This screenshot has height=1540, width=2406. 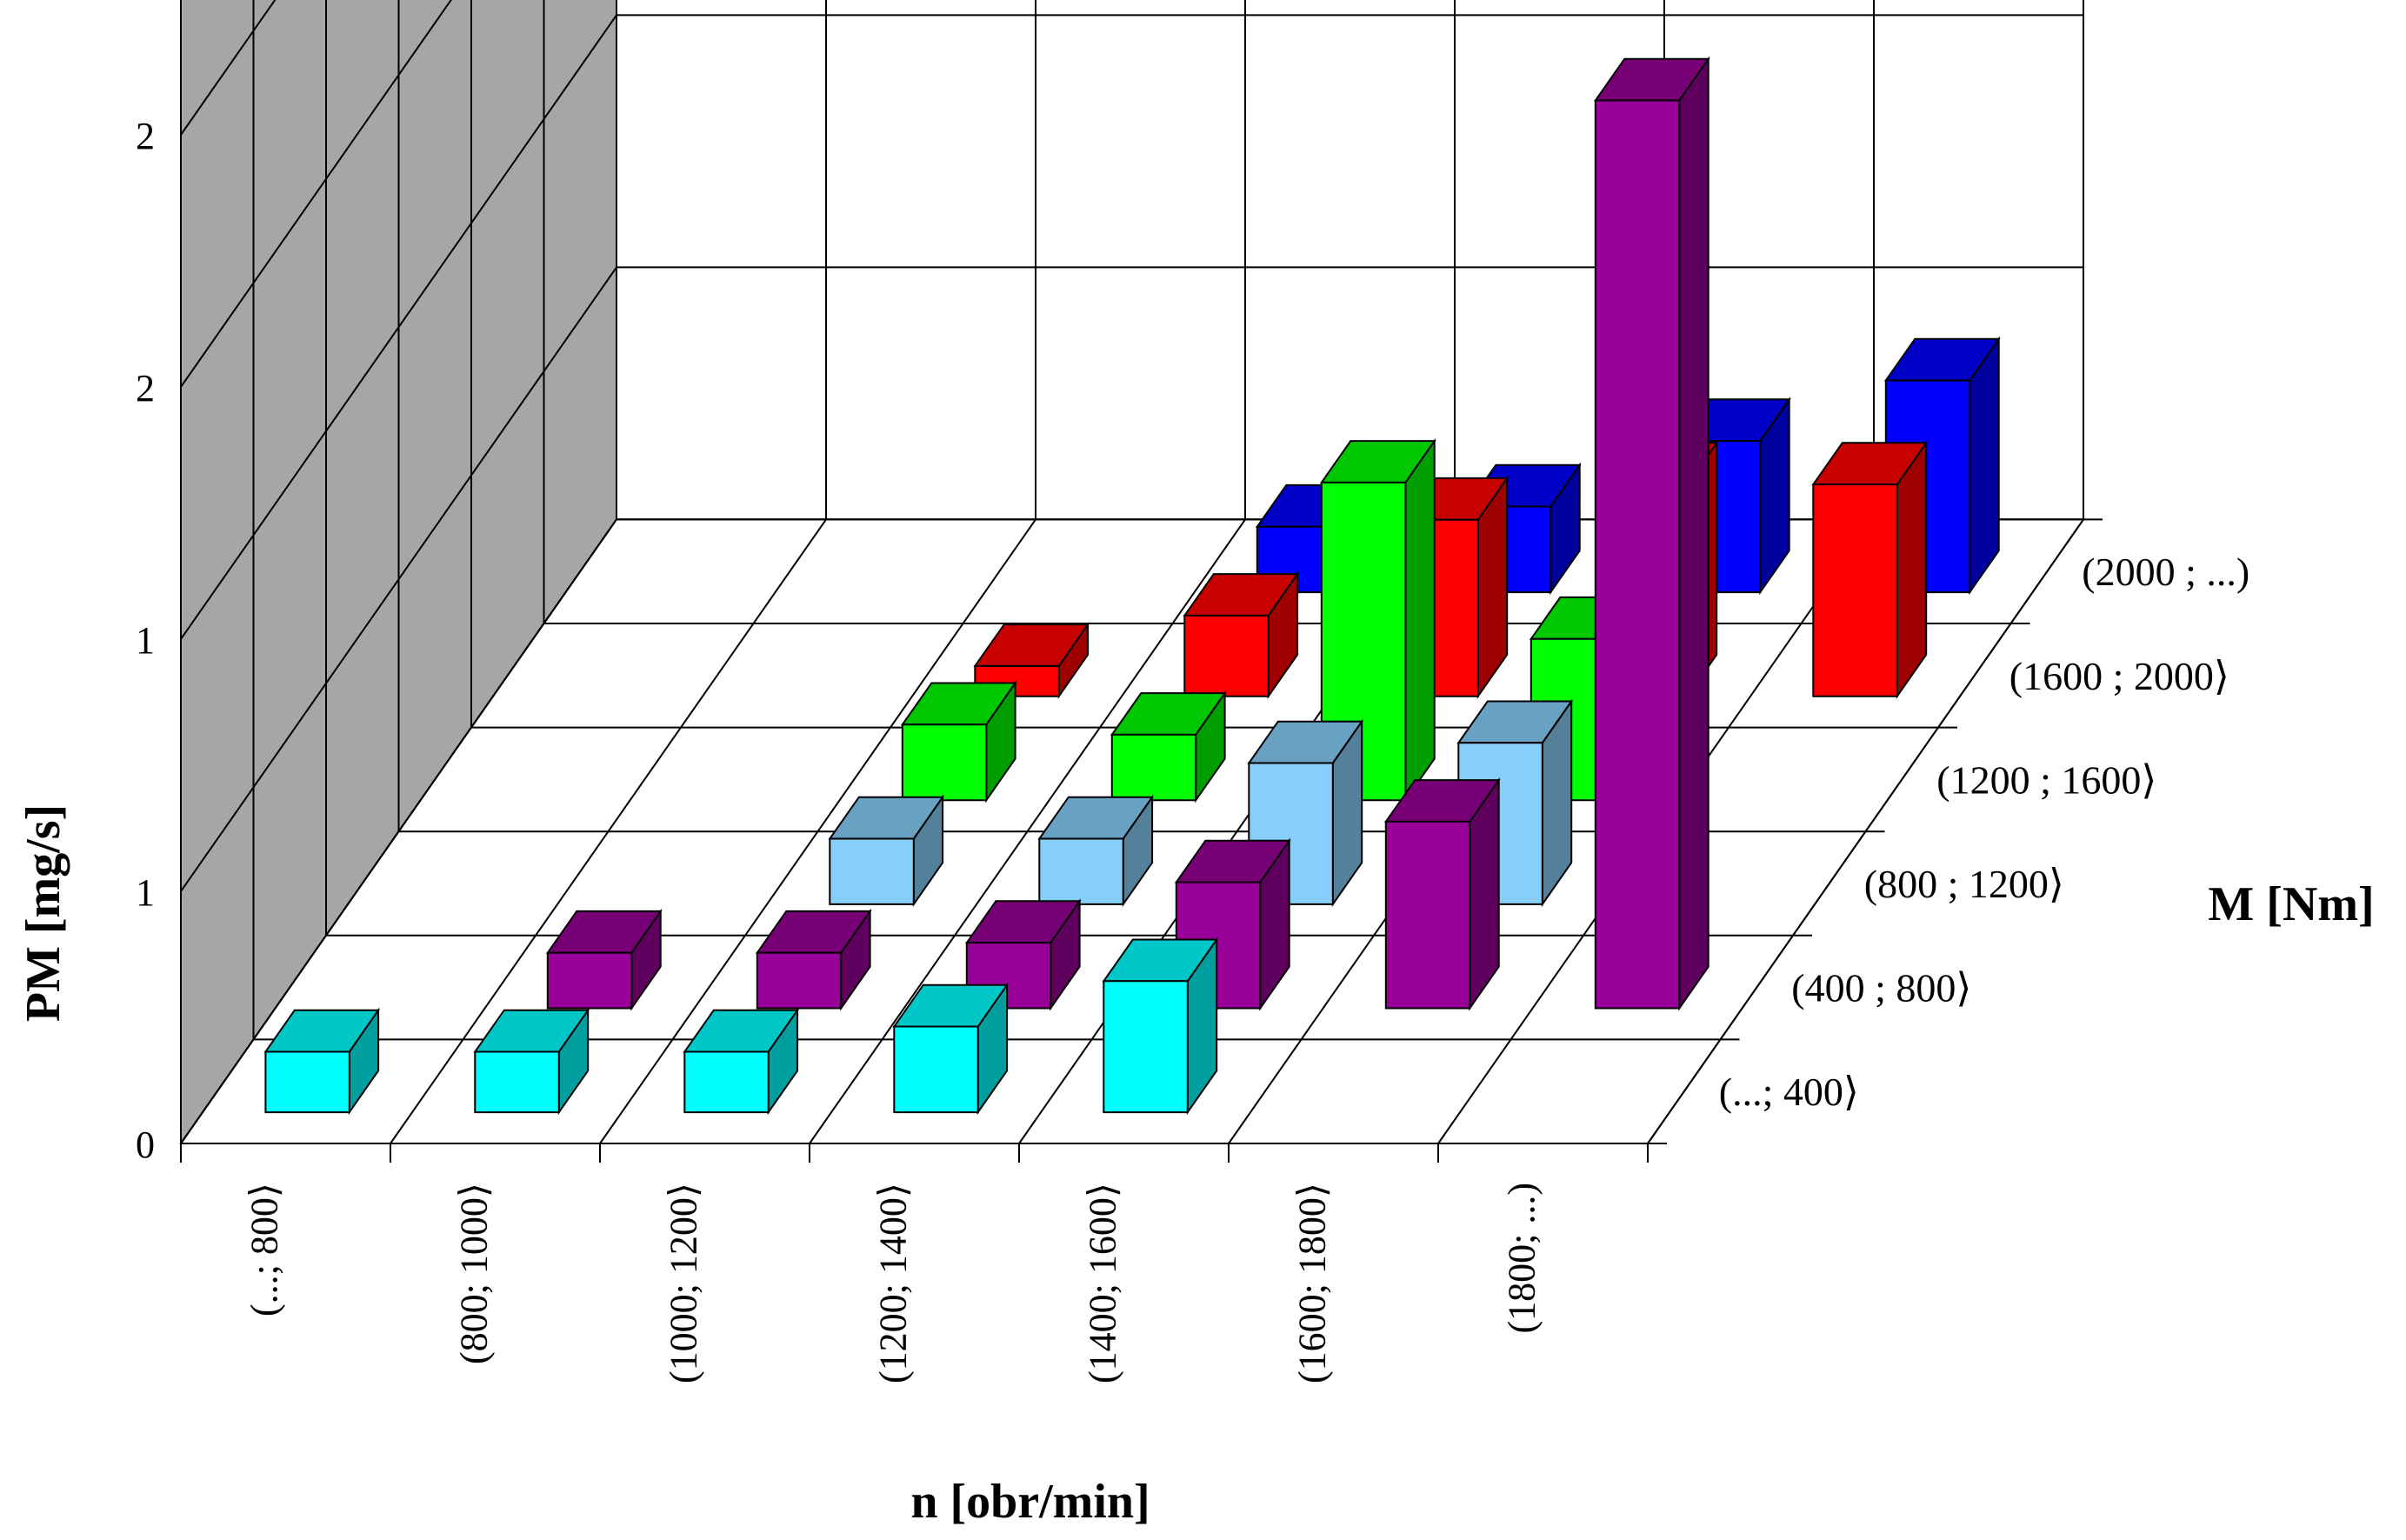 What do you see at coordinates (2119, 676) in the screenshot?
I see `y-tick-label: (1600 ; 2000⟩` at bounding box center [2119, 676].